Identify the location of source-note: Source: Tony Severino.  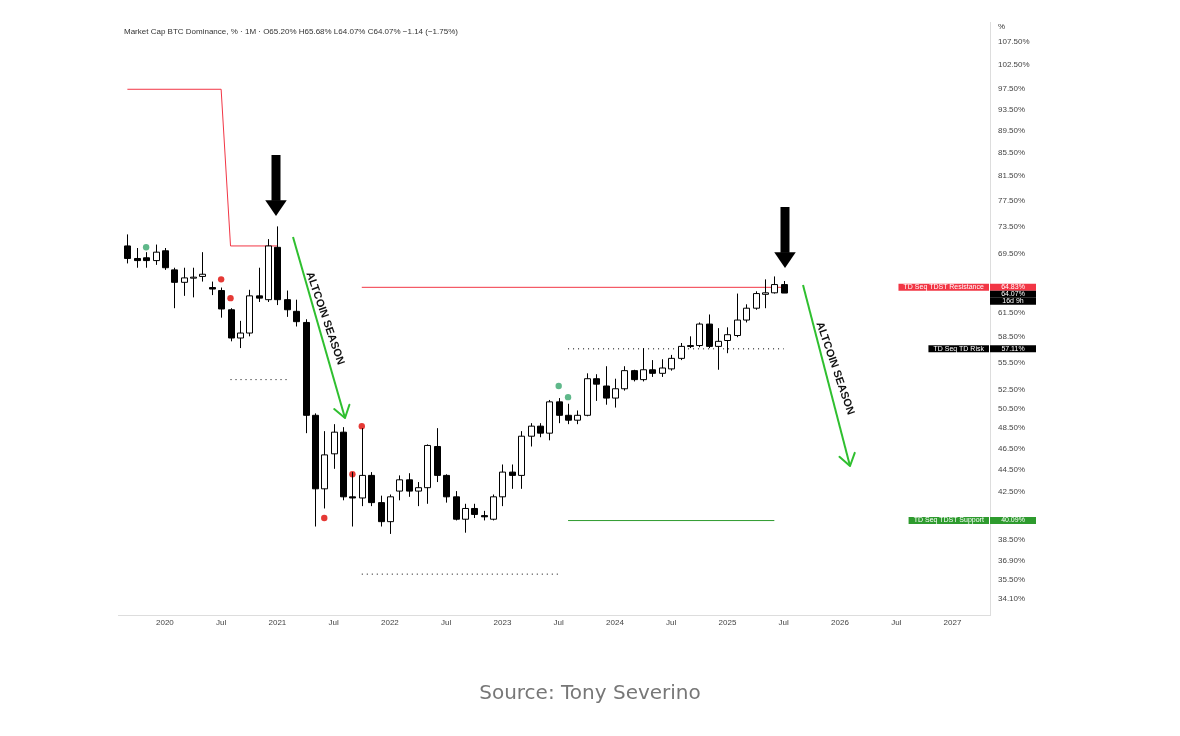
(590, 692).